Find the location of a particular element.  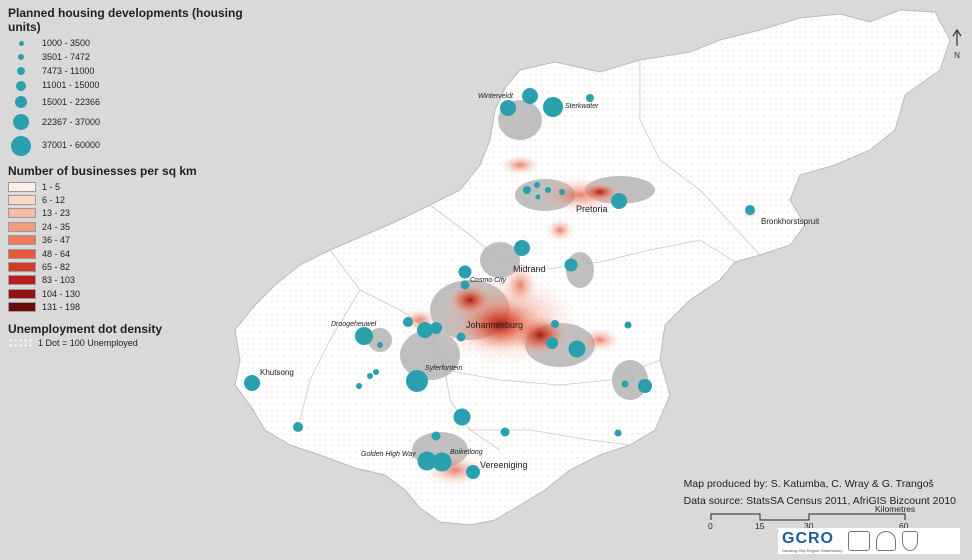

unemployment-legend-row: 1 Dot = 100 Unemployed is located at coordinates (138, 342).